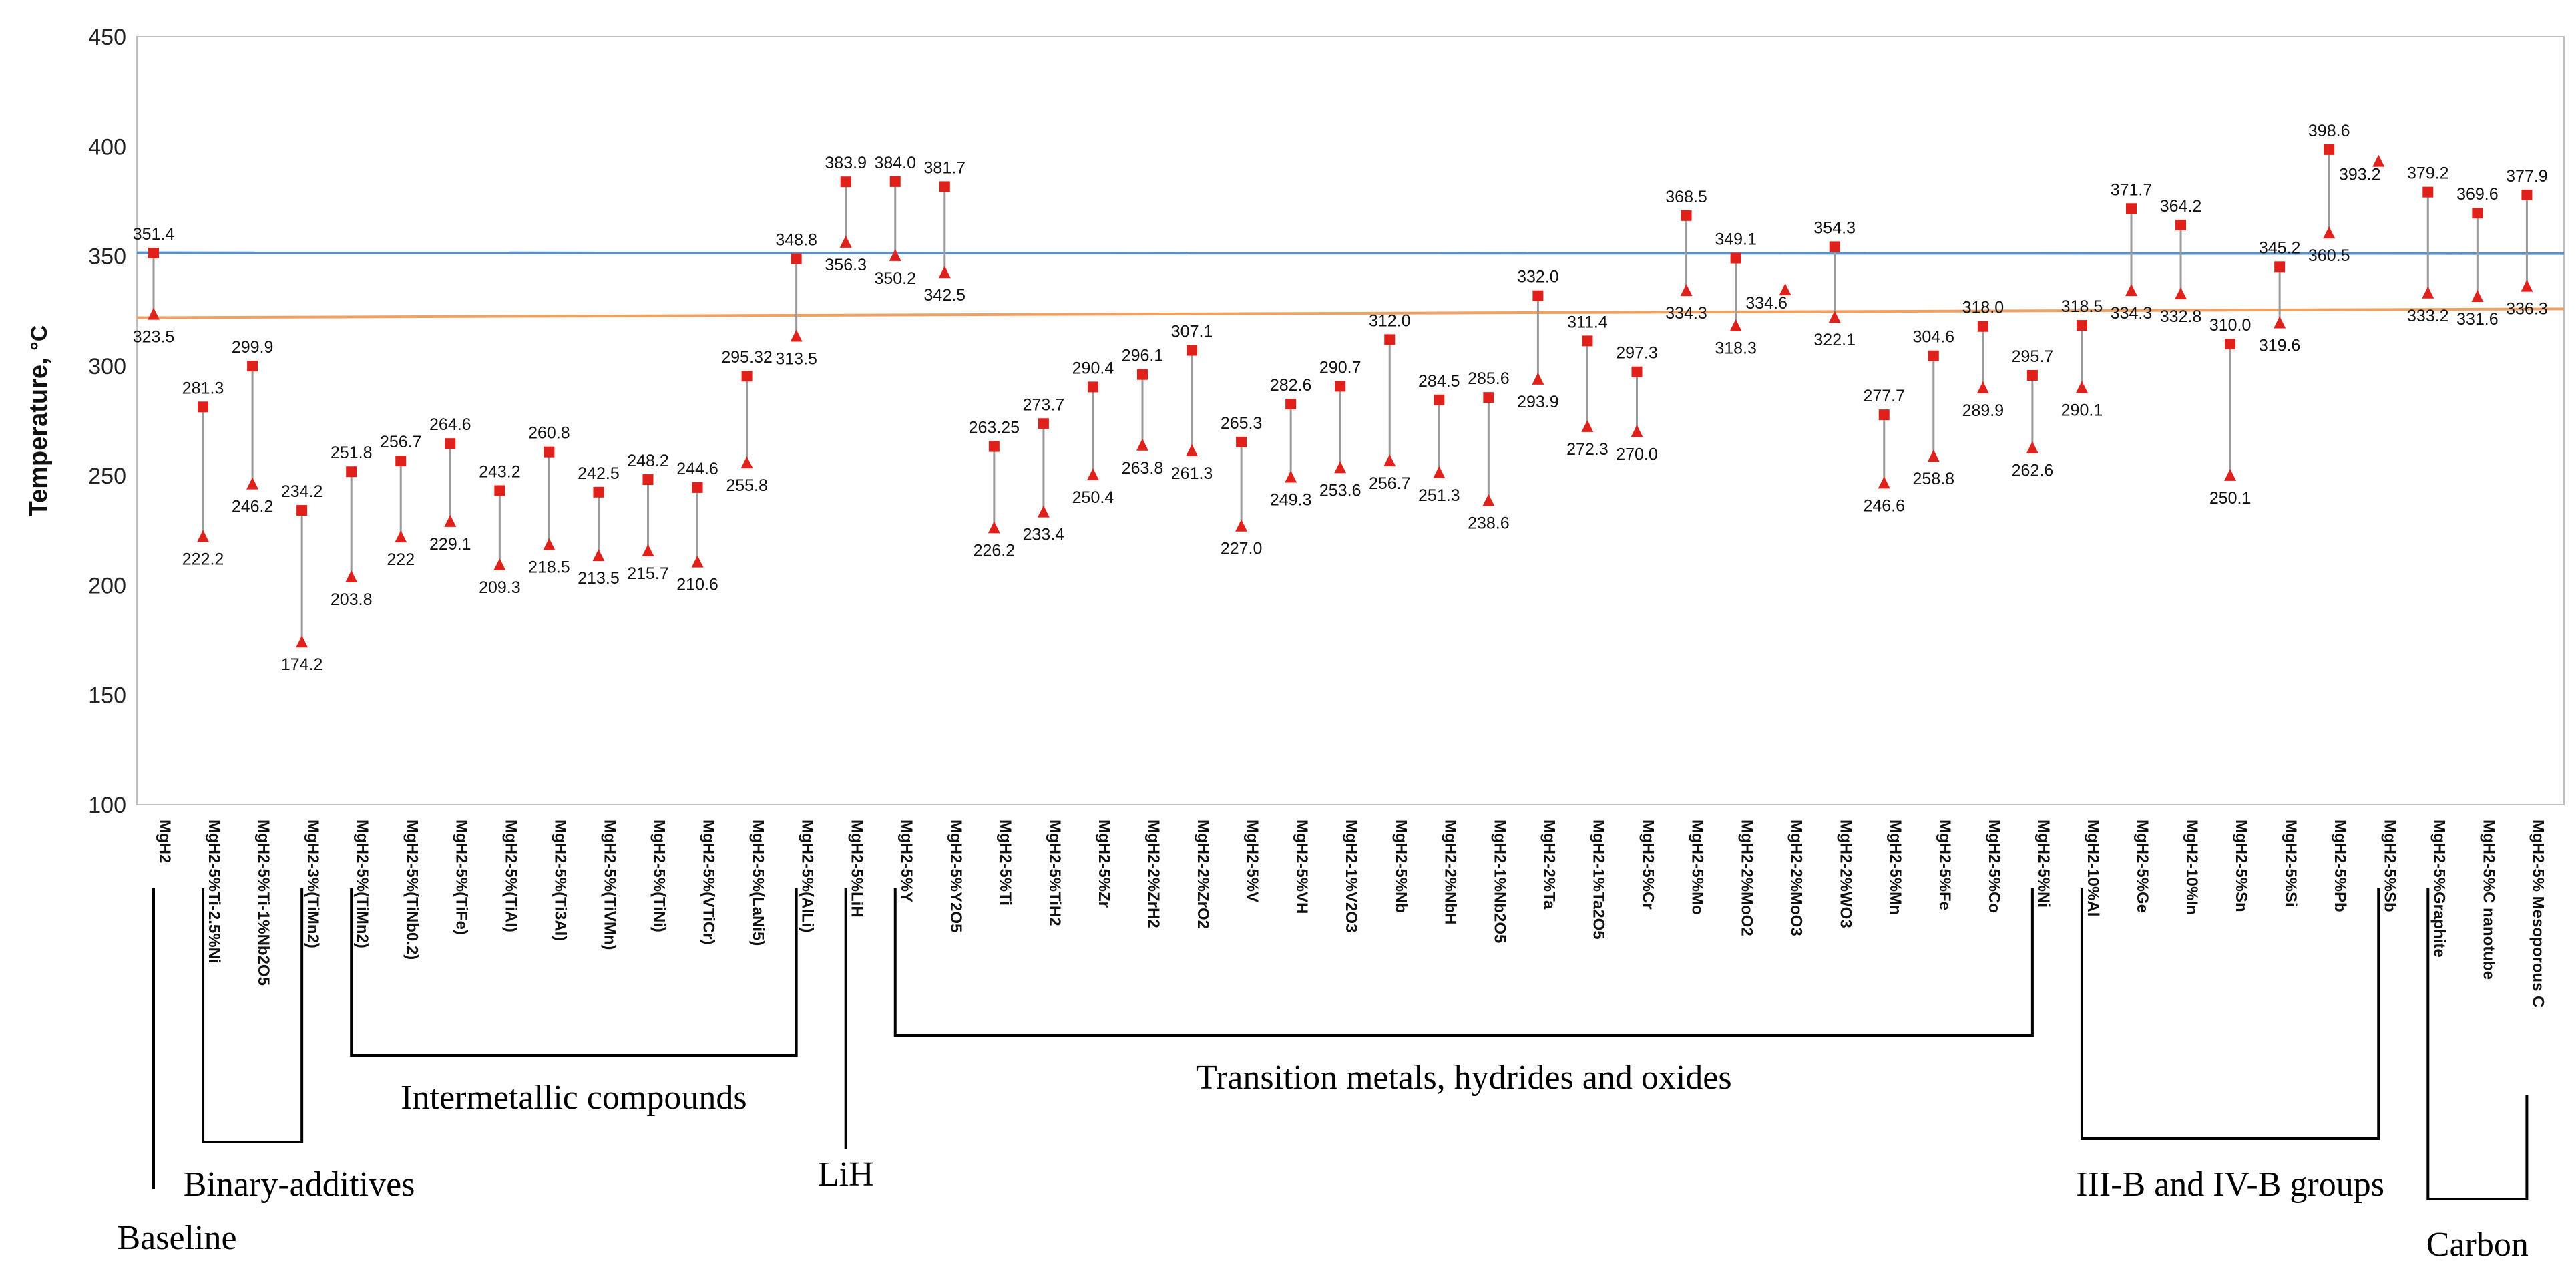  What do you see at coordinates (1439, 382) in the screenshot?
I see `square-value-label: 284.5` at bounding box center [1439, 382].